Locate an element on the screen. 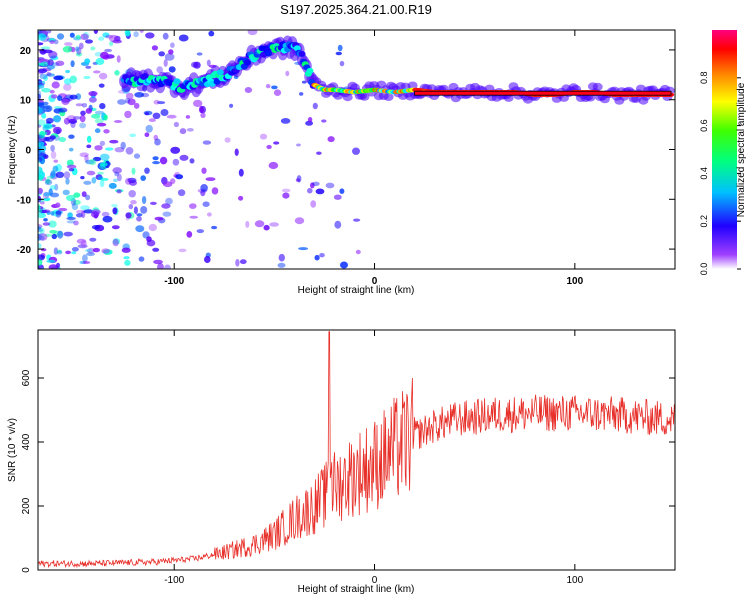 The image size is (750, 600). spectrogram-xtick-label: -100 is located at coordinates (174, 281).